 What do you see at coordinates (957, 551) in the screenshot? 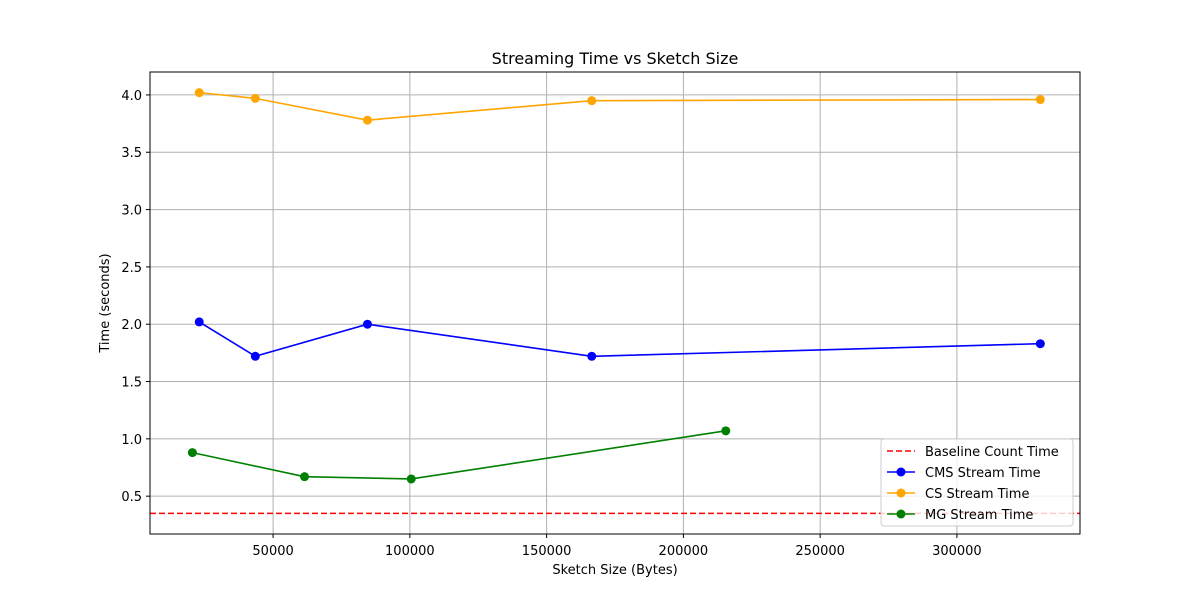
I see `x-tick-label: 300000` at bounding box center [957, 551].